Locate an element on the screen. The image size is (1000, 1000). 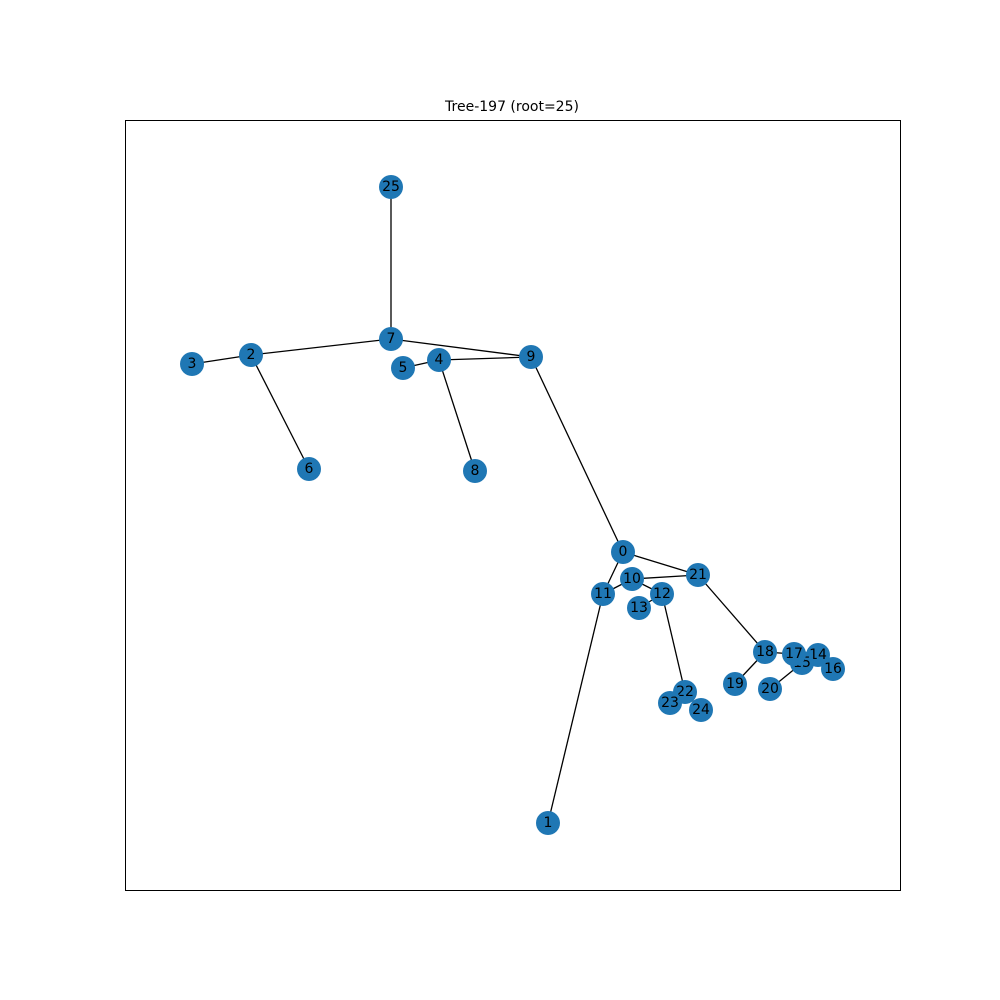
node-label: 20 is located at coordinates (770, 689).